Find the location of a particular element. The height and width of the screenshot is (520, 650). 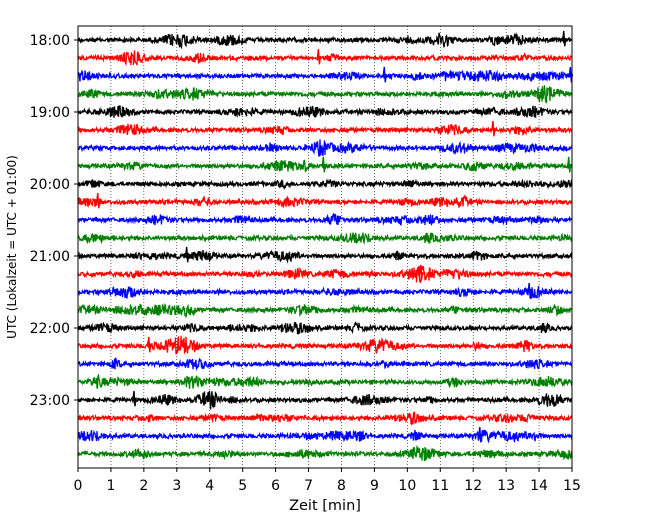

x-tick-label: 12 is located at coordinates (473, 486).